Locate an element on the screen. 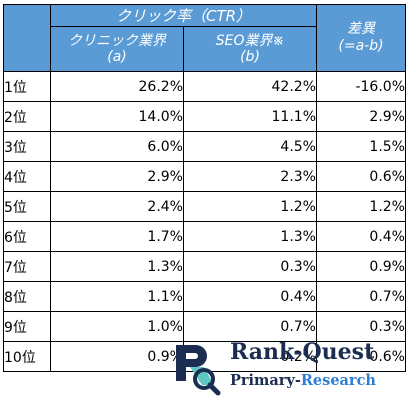 This screenshot has height=400, width=407. table-row: 3位 6.0% 4.5% 1.5% is located at coordinates (204, 146).